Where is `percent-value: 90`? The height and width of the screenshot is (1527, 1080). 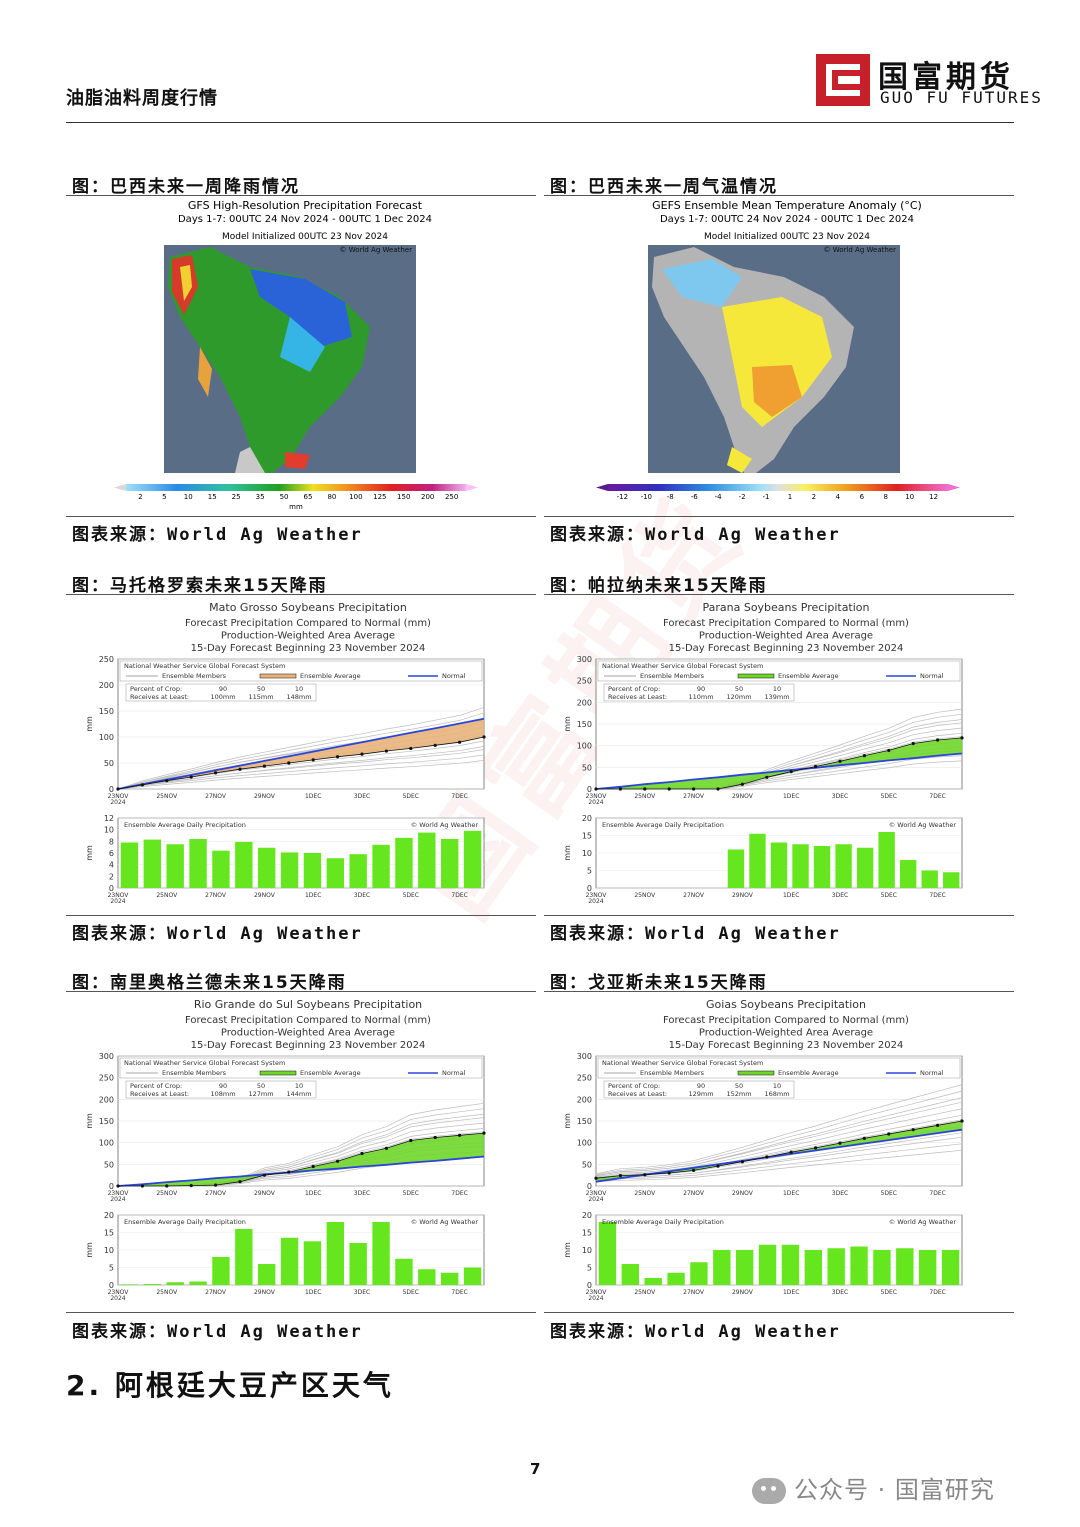 percent-value: 90 is located at coordinates (701, 1086).